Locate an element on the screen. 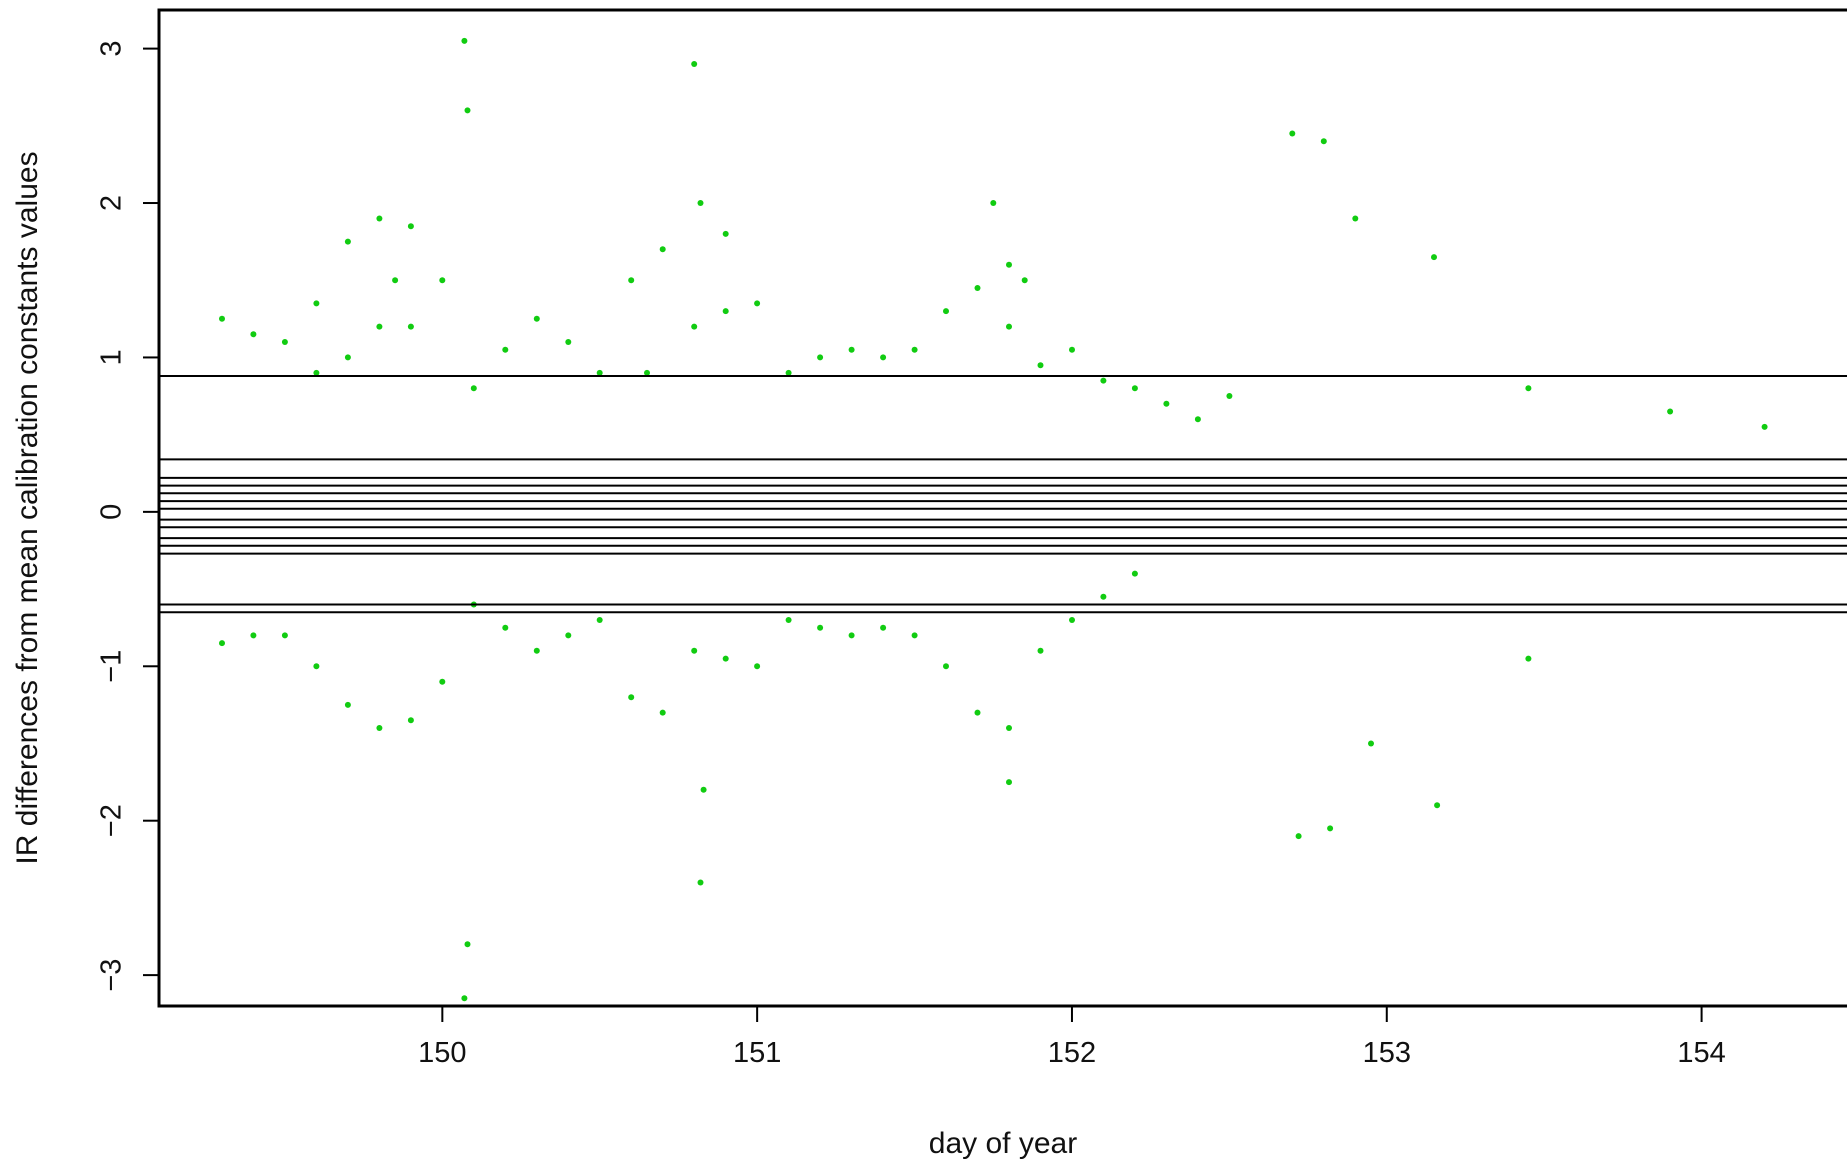 The image size is (1847, 1165). y-tick-label: −2 is located at coordinates (112, 820).